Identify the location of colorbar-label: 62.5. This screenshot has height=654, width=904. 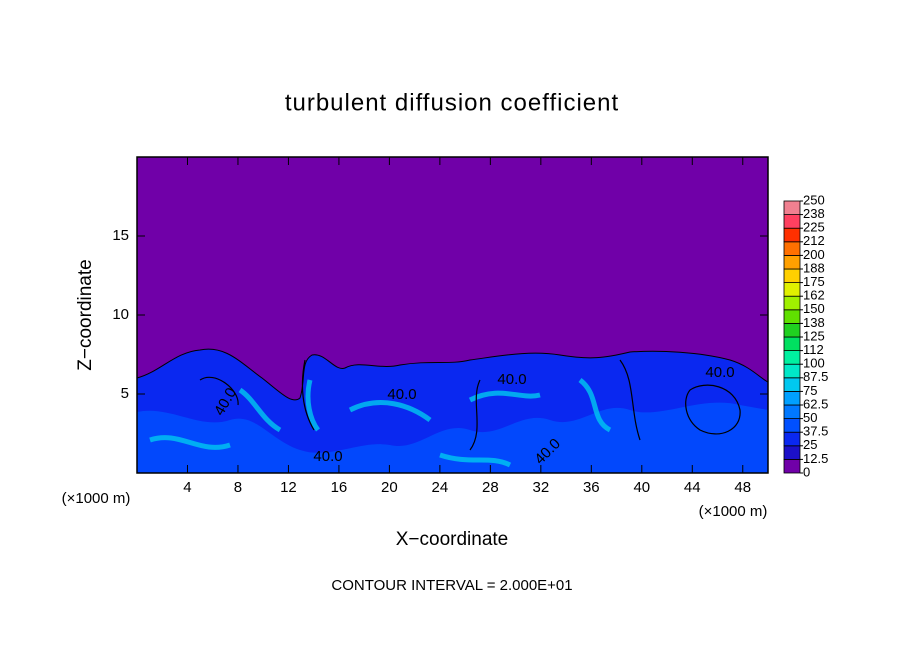
(815, 403).